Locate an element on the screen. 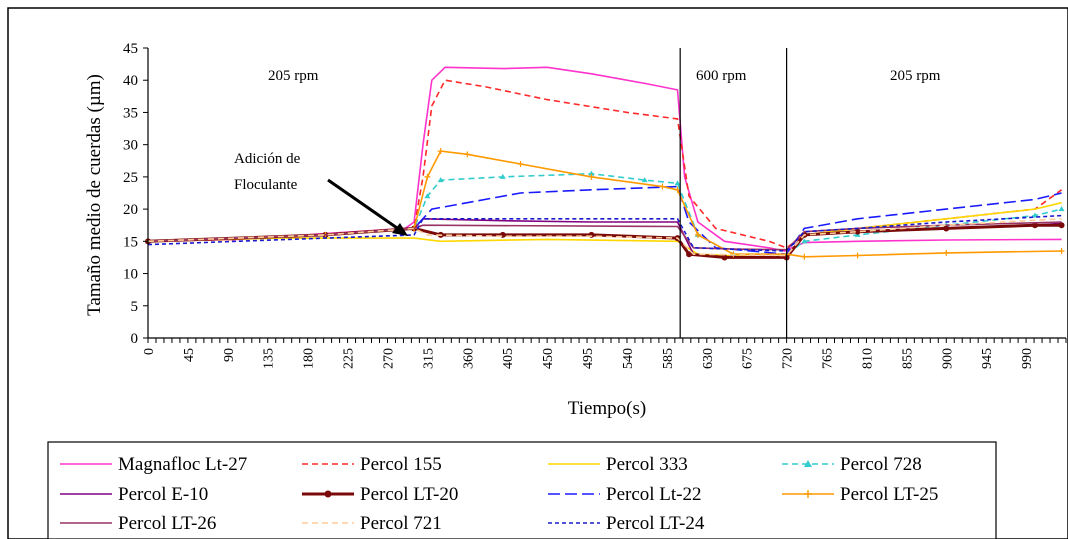 This screenshot has width=1068, height=539. annotation-adicion: Adición de is located at coordinates (267, 159).